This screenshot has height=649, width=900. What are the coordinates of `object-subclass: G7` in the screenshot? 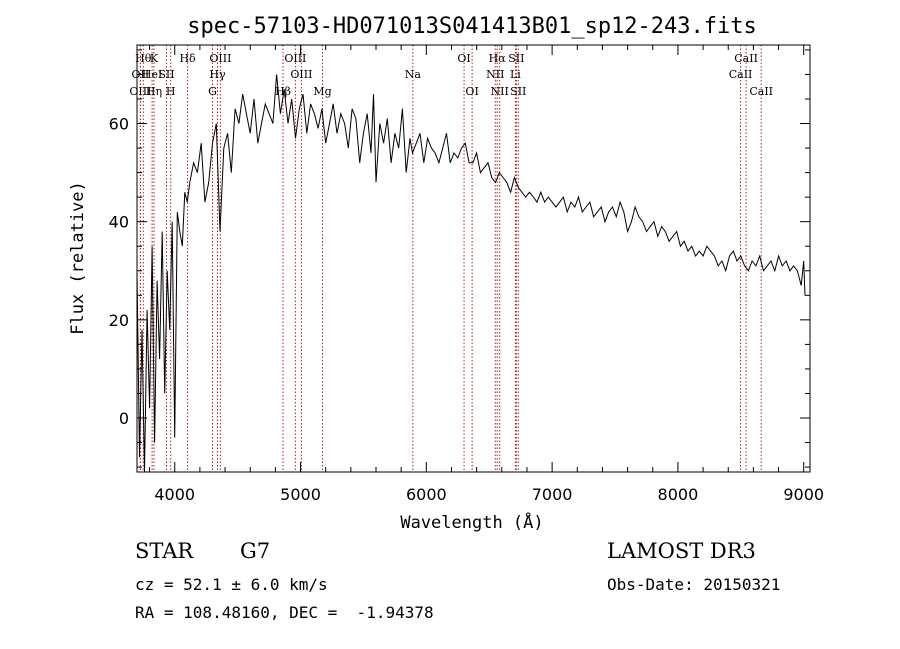 It's located at (255, 551).